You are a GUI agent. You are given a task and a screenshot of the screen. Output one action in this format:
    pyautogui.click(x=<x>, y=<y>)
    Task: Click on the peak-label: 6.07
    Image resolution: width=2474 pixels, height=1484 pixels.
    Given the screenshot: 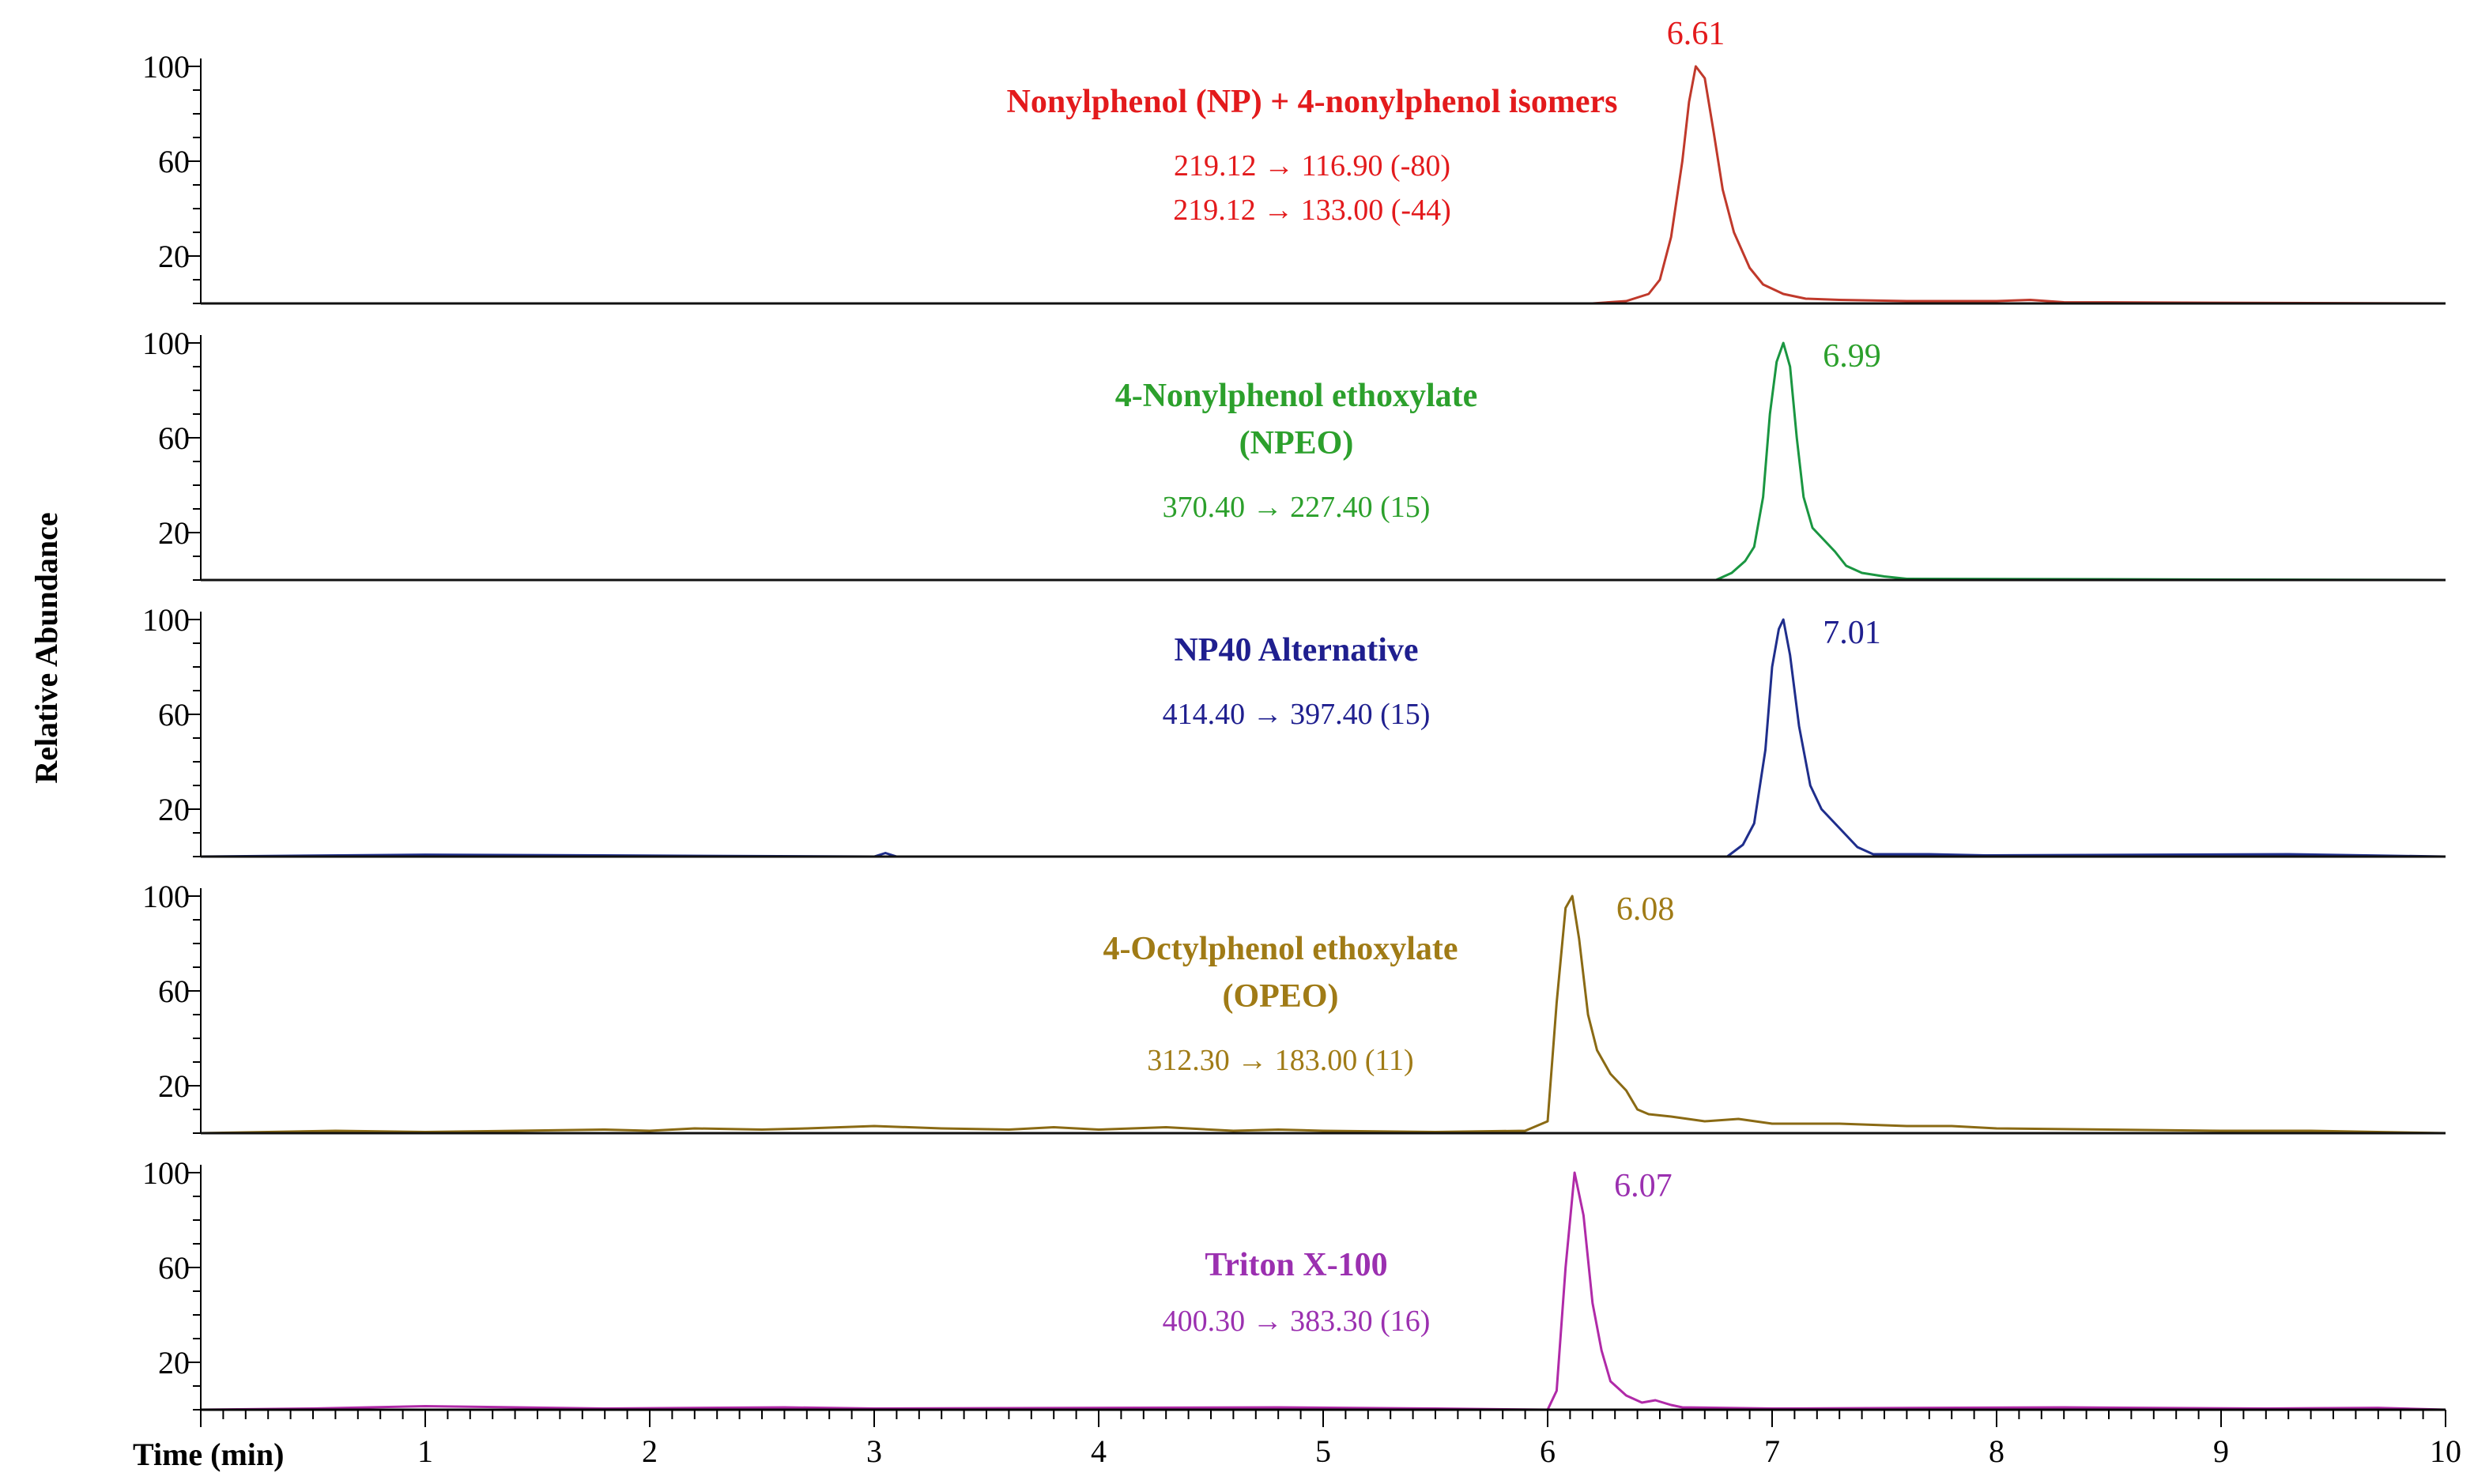 What is the action you would take?
    pyautogui.click(x=1644, y=1186)
    